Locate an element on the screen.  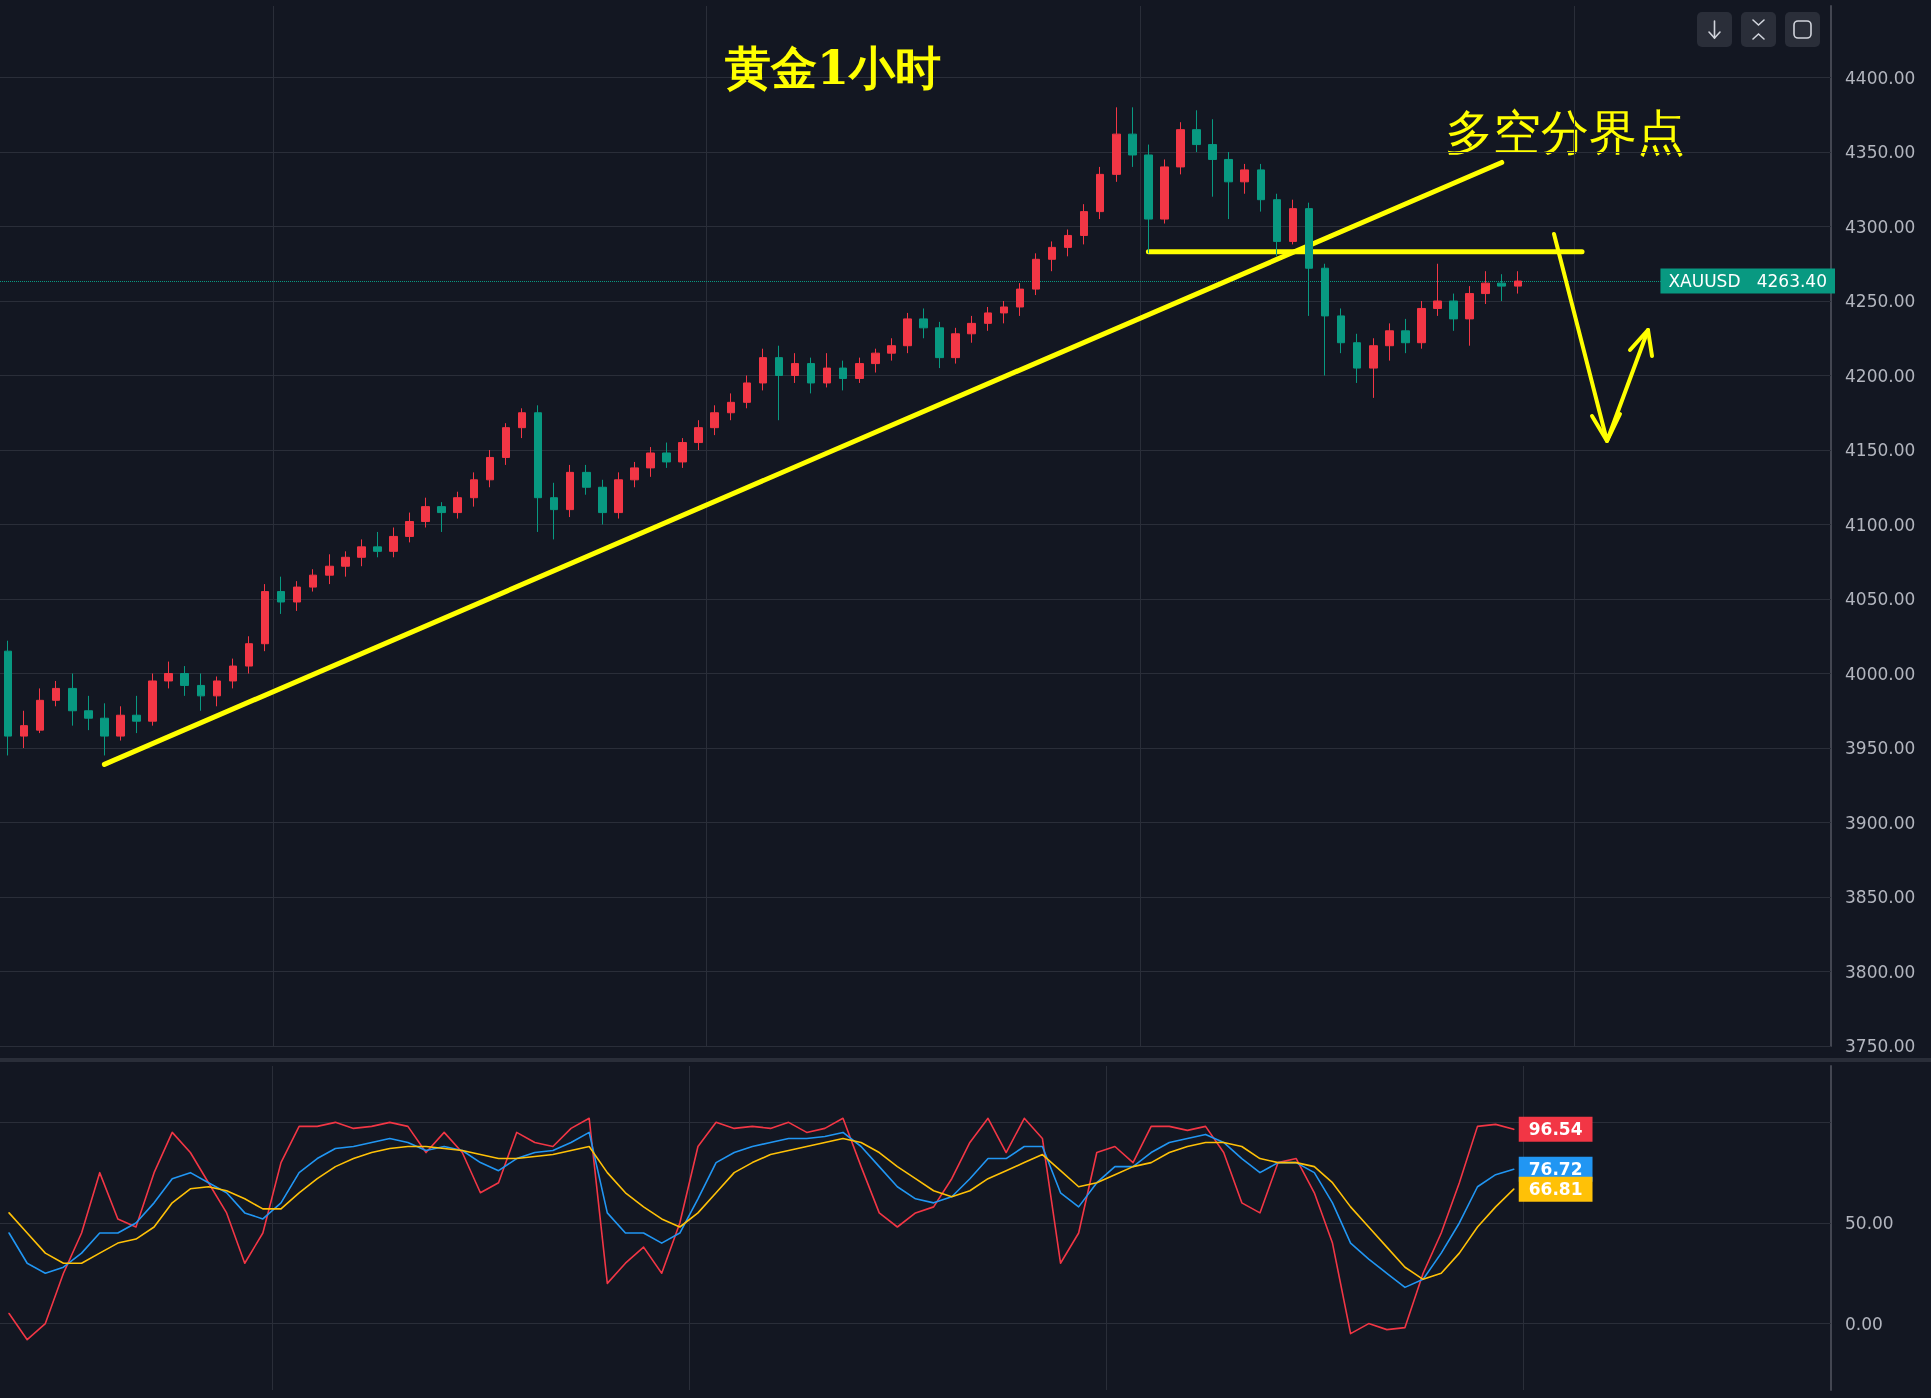
text: 黄金1小时 is located at coordinates (833, 68).